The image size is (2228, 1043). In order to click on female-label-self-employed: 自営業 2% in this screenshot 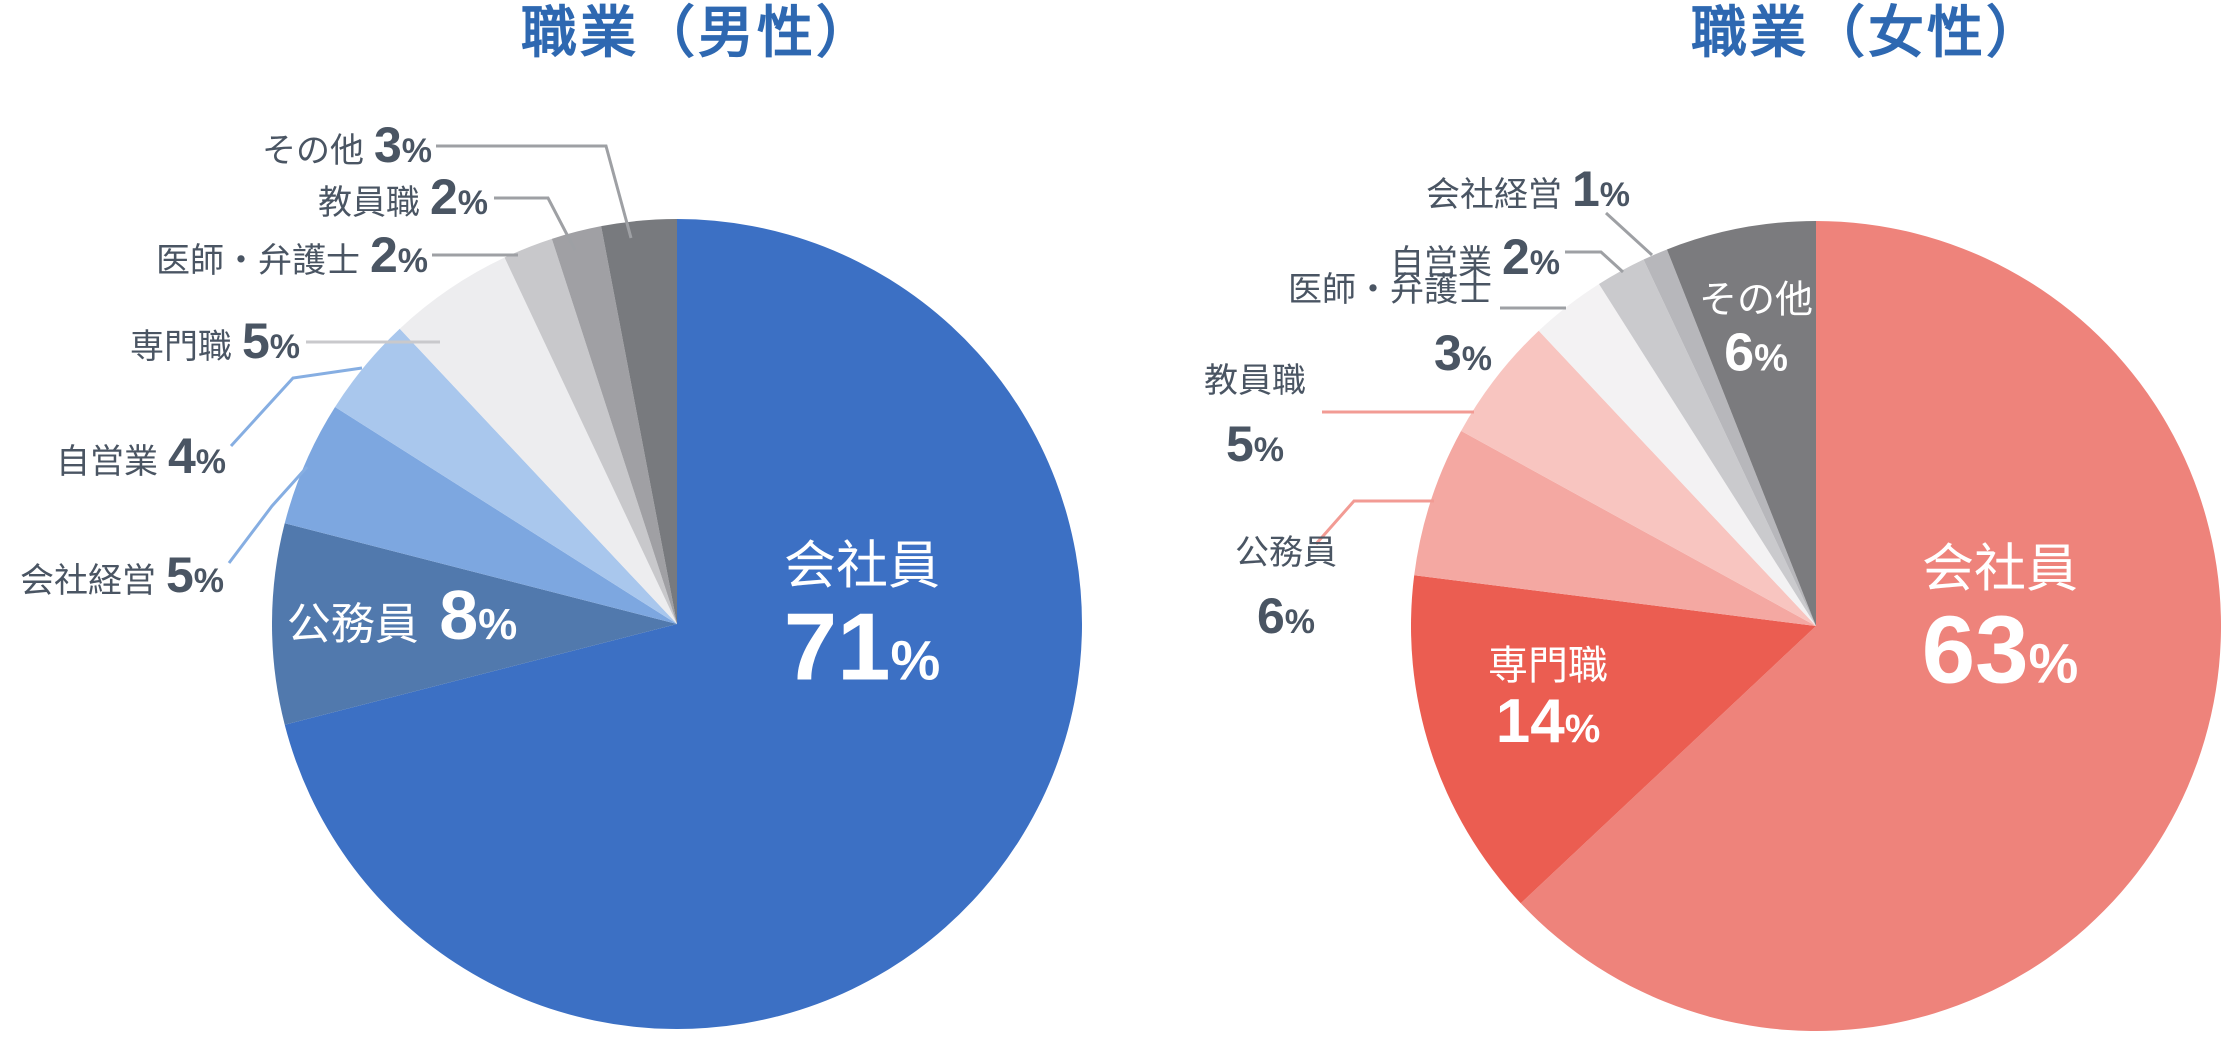, I will do `click(1474, 256)`.